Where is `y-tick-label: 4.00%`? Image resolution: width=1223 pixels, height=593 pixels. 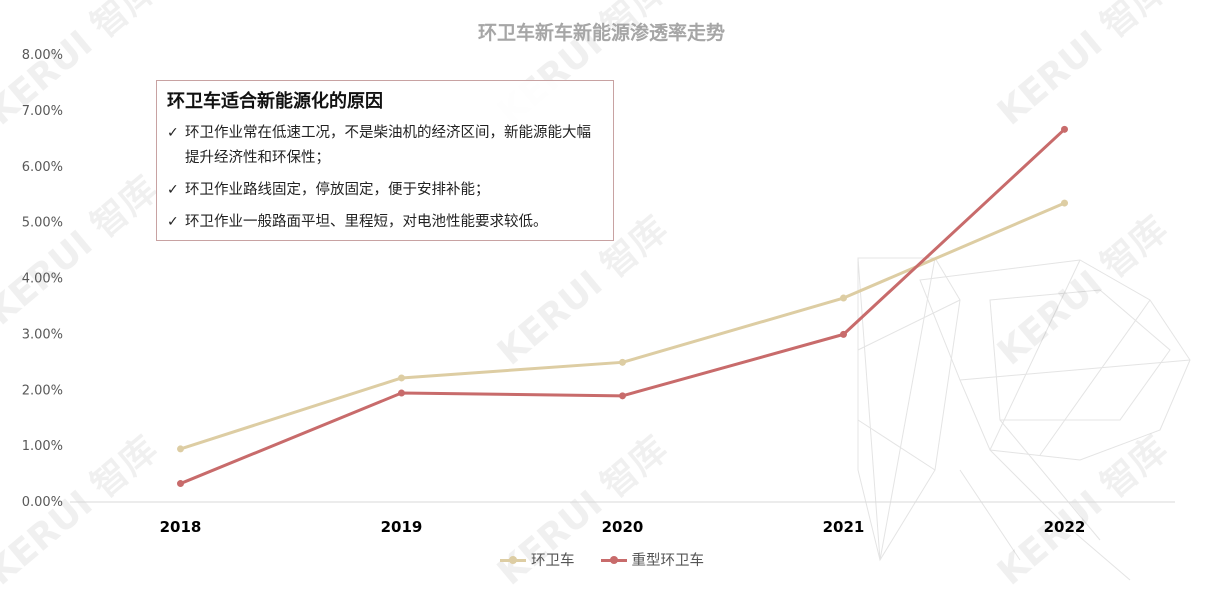
y-tick-label: 4.00% is located at coordinates (42, 279).